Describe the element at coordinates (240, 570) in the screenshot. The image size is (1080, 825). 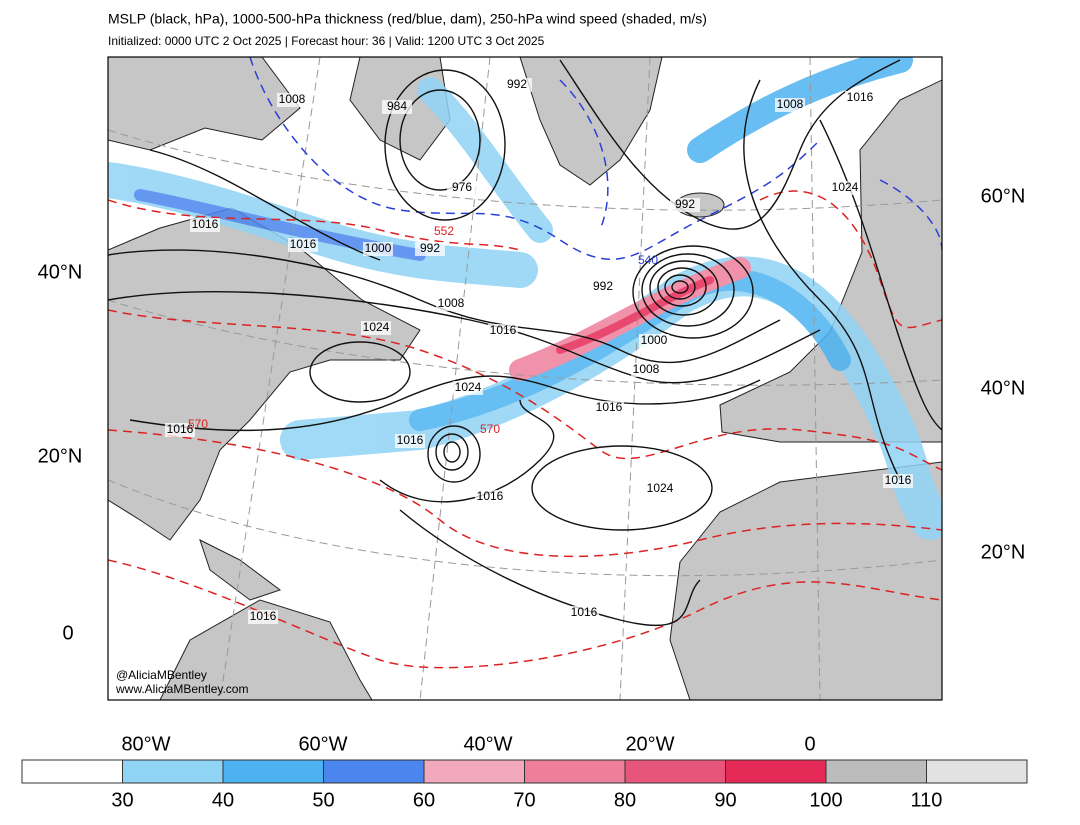
I see `central-america` at that location.